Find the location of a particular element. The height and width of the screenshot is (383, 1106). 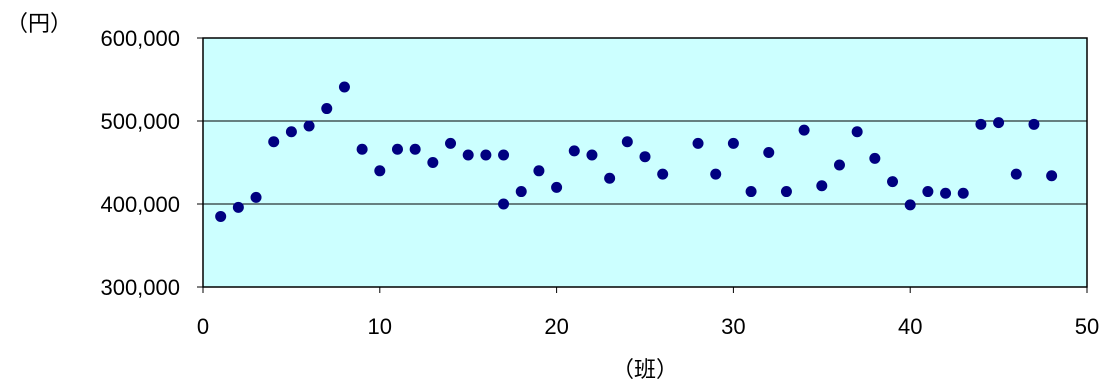

y-tick-label: 600,000 is located at coordinates (140, 38).